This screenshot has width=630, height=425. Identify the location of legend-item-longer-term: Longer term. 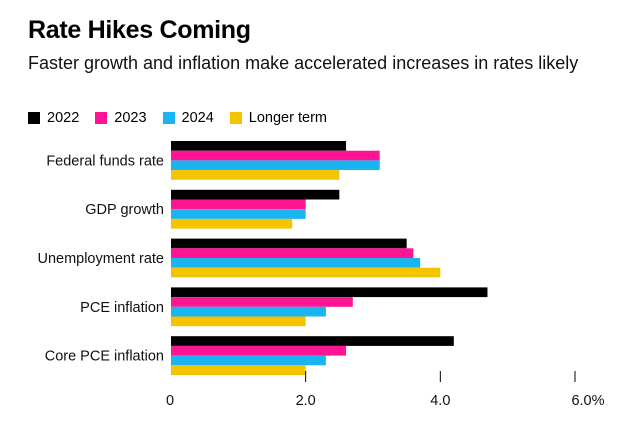
(278, 118).